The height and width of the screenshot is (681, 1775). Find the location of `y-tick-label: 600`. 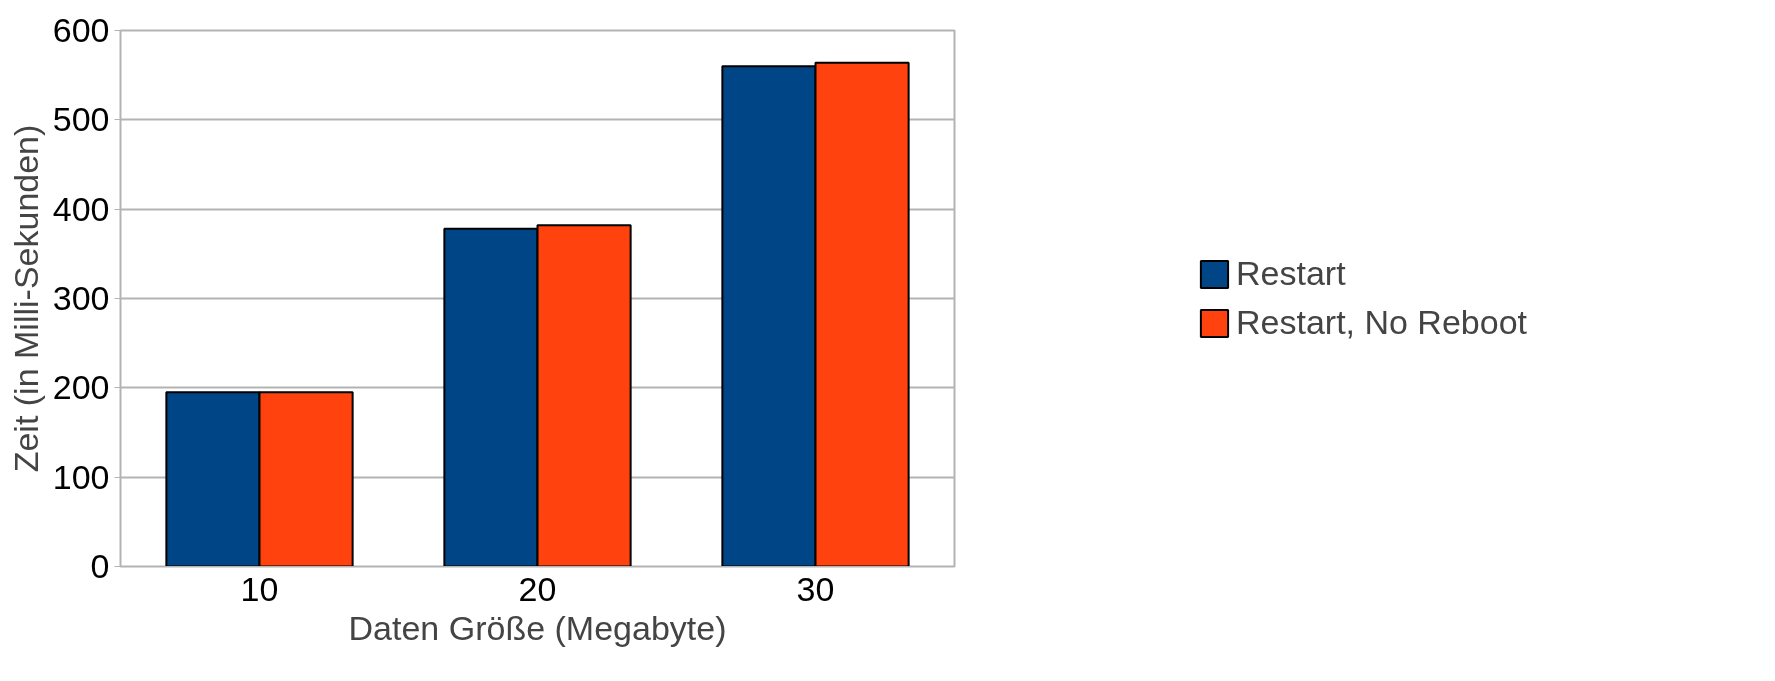

y-tick-label: 600 is located at coordinates (81, 30).